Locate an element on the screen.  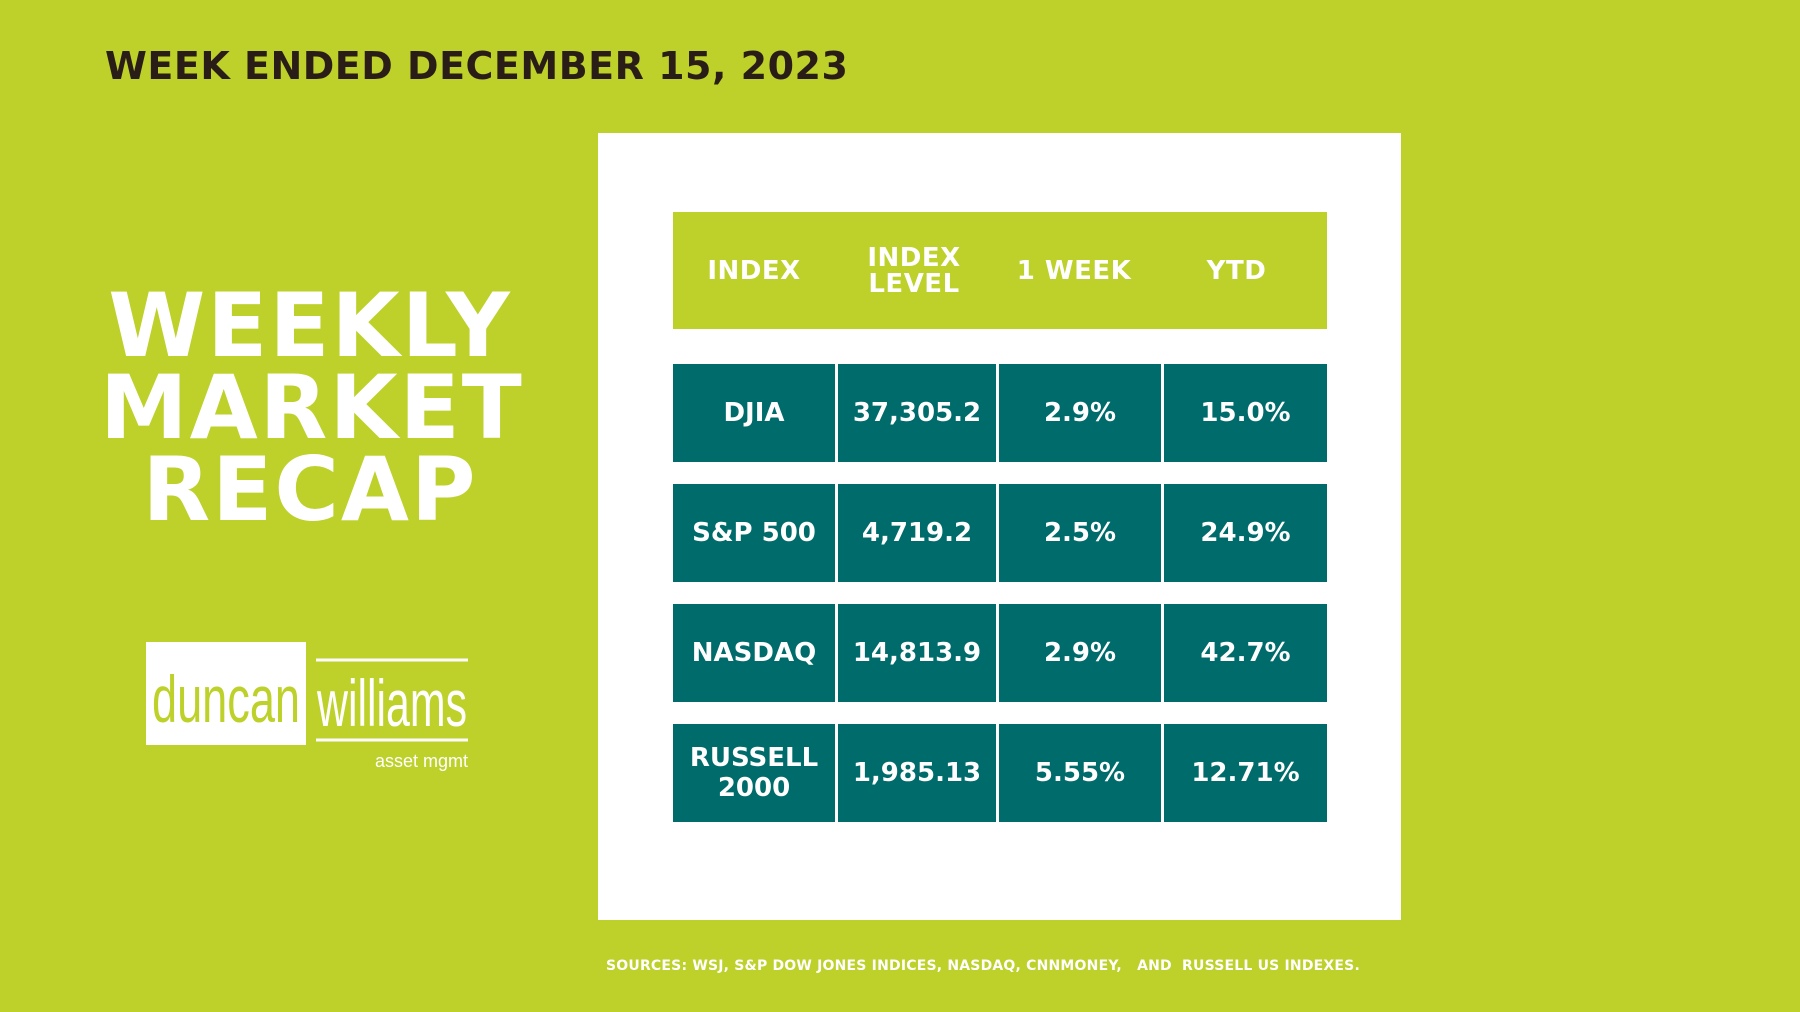
table-row: NASDAQ 14,813.9 2.9% 42.7% is located at coordinates (1000, 653).